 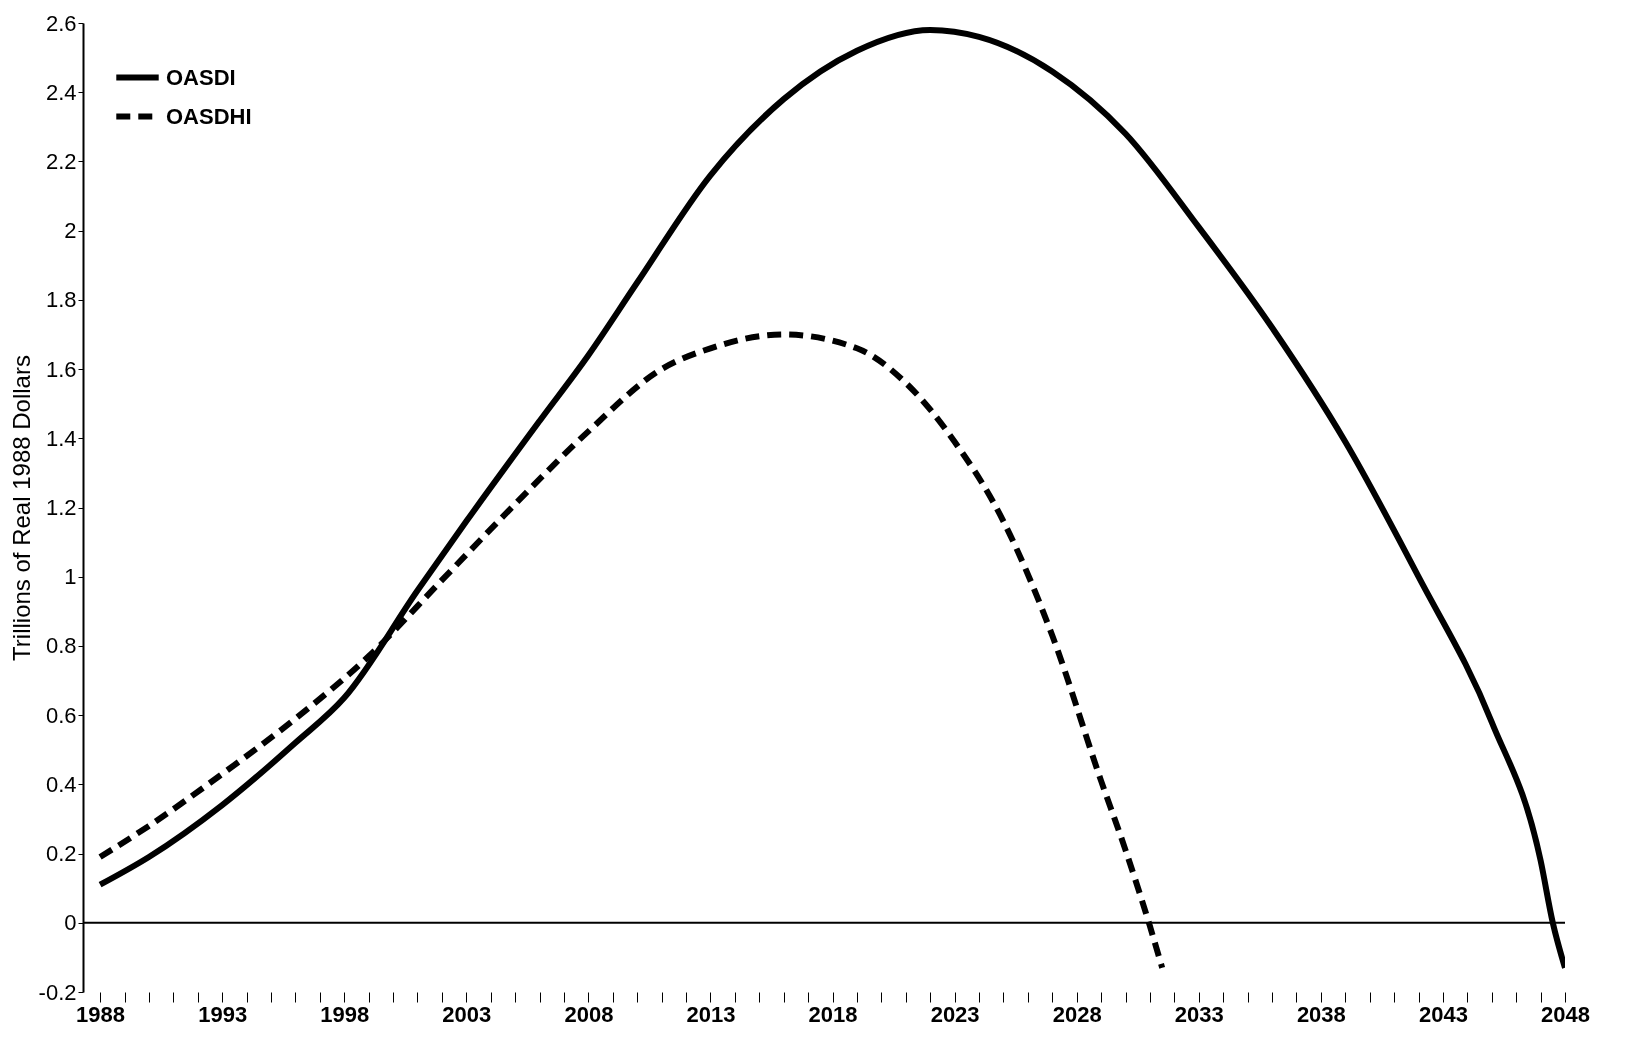 What do you see at coordinates (61, 92) in the screenshot?
I see `y-tick-label: 2.4` at bounding box center [61, 92].